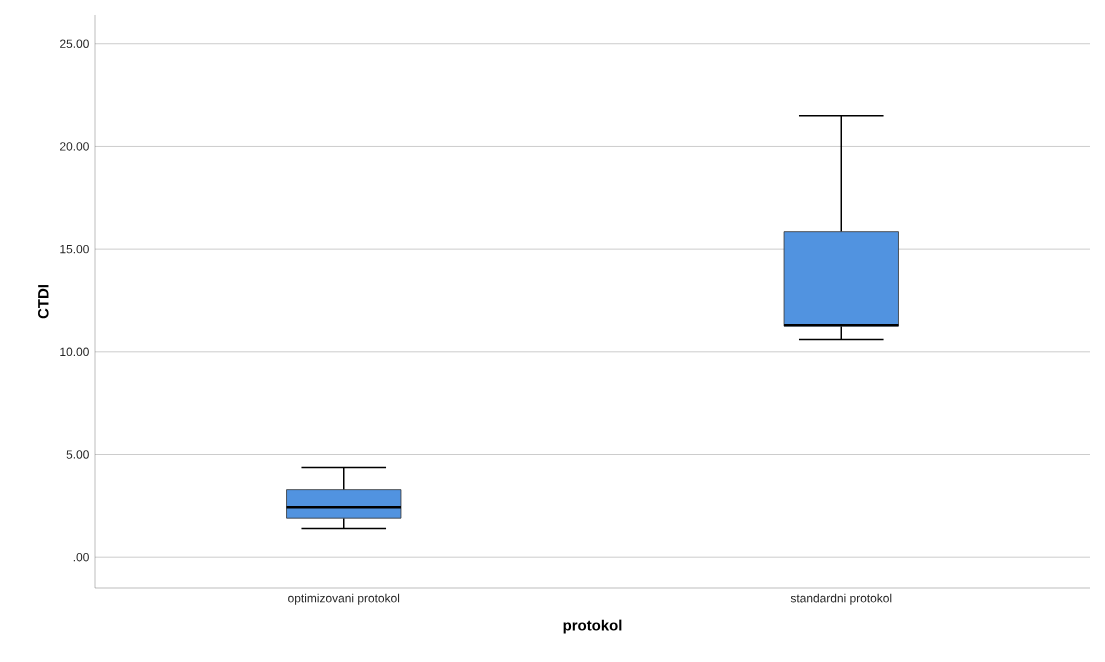  Describe the element at coordinates (841, 599) in the screenshot. I see `x-tick-label: standardni protokol` at that location.